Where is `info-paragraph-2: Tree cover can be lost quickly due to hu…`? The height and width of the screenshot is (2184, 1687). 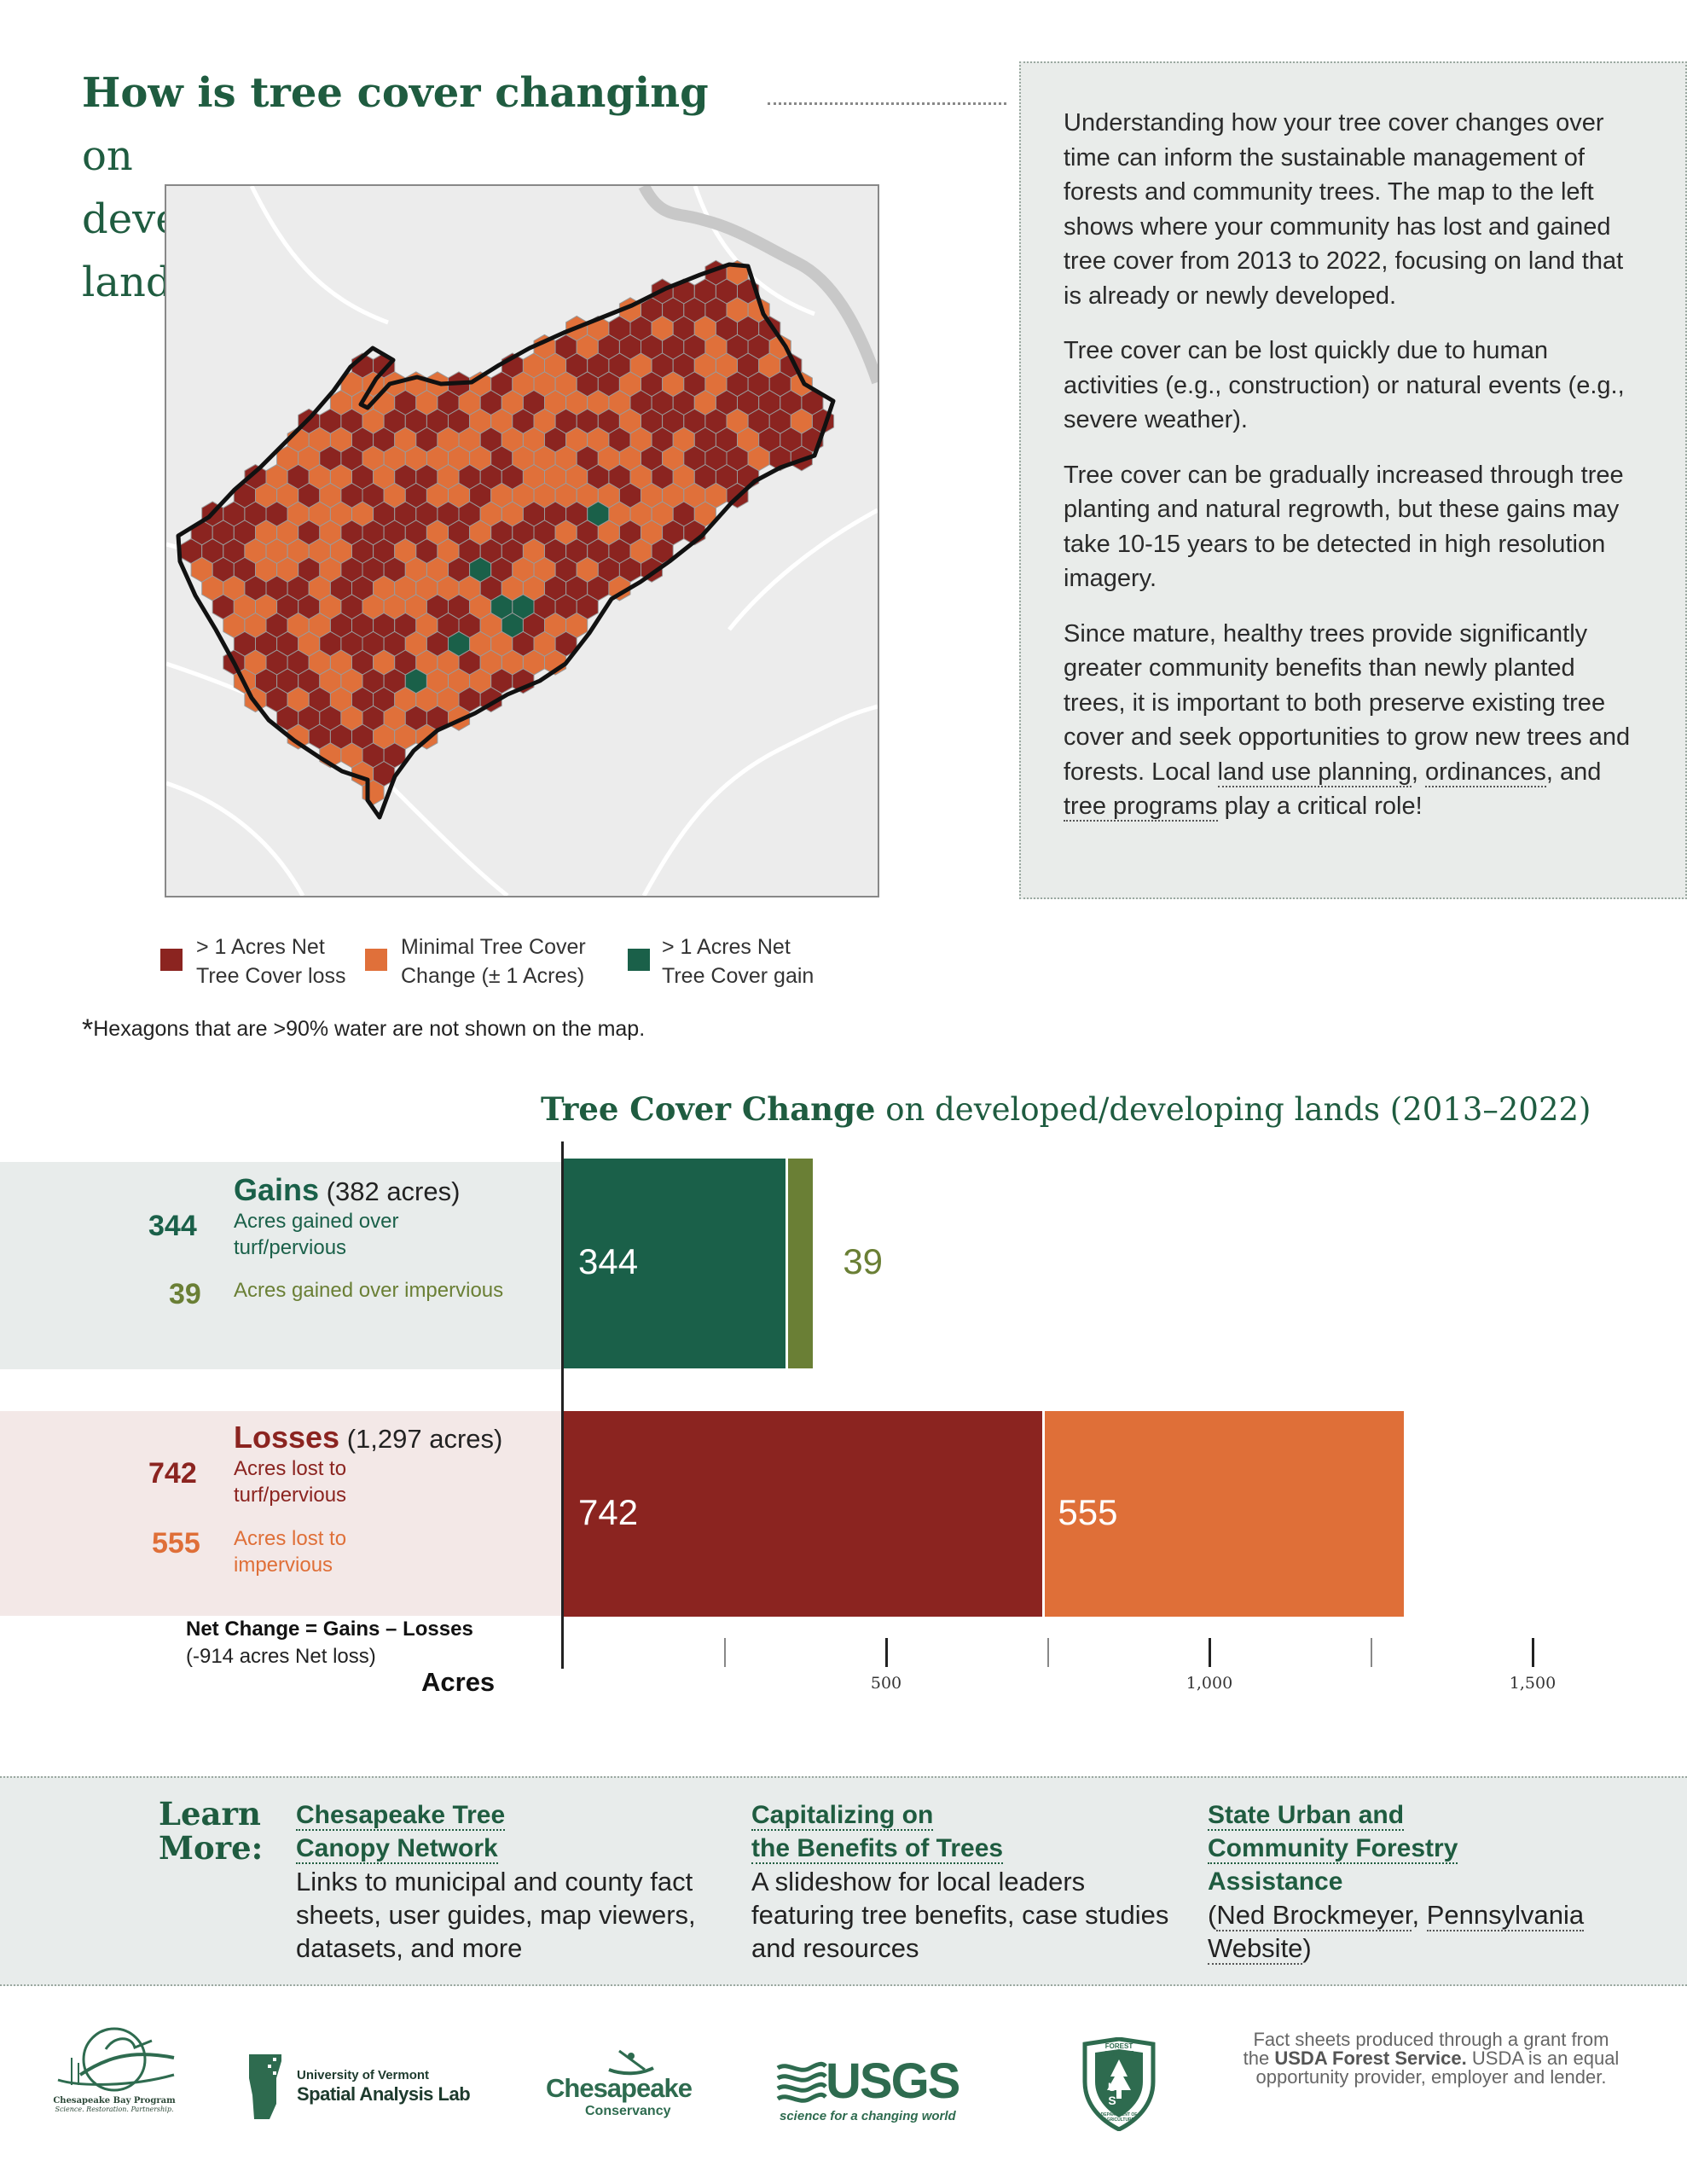 info-paragraph-2: Tree cover can be lost quickly due to hu… is located at coordinates (1344, 385).